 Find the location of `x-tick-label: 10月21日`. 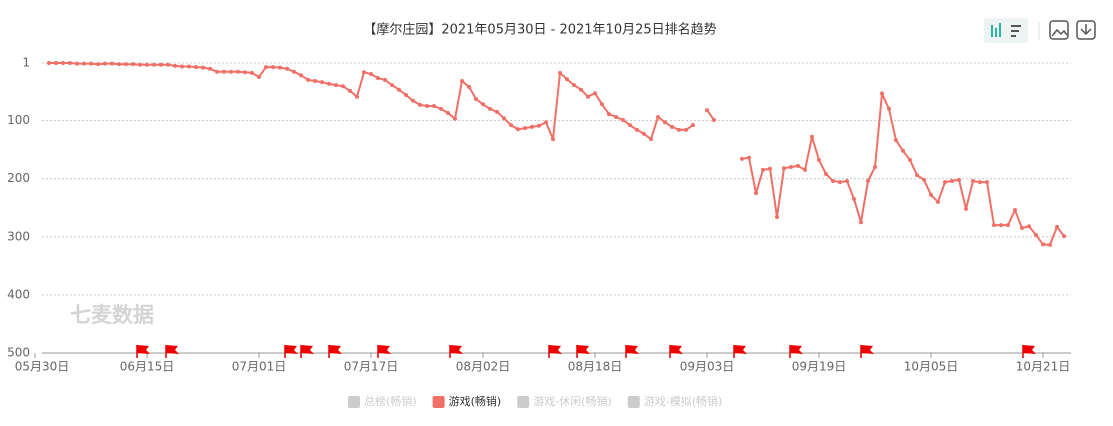

x-tick-label: 10月21日 is located at coordinates (1043, 367).